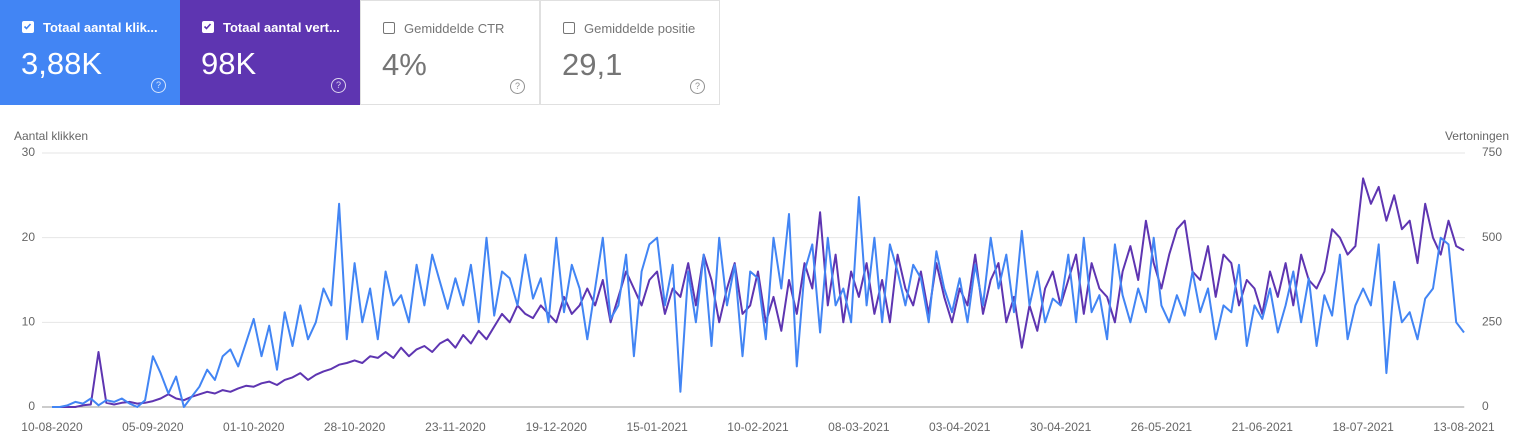 The width and height of the screenshot is (1516, 447). Describe the element at coordinates (1061, 427) in the screenshot. I see `x-tick-label: 30-04-2021` at that location.